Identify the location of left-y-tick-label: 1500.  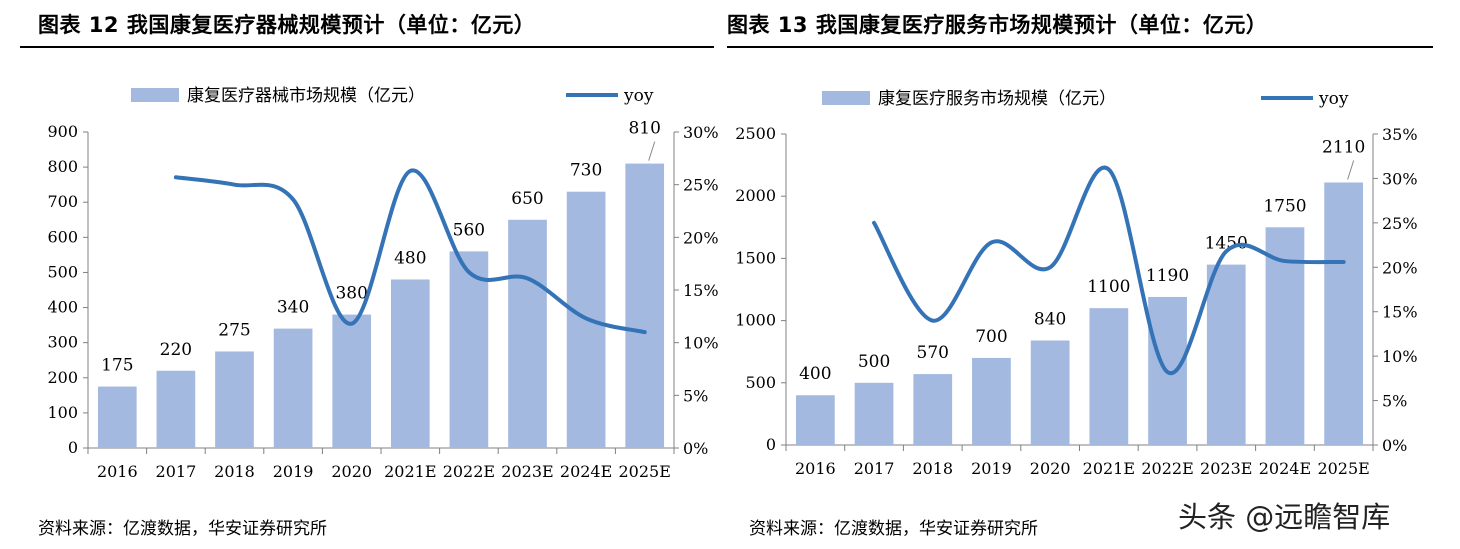
(755, 257).